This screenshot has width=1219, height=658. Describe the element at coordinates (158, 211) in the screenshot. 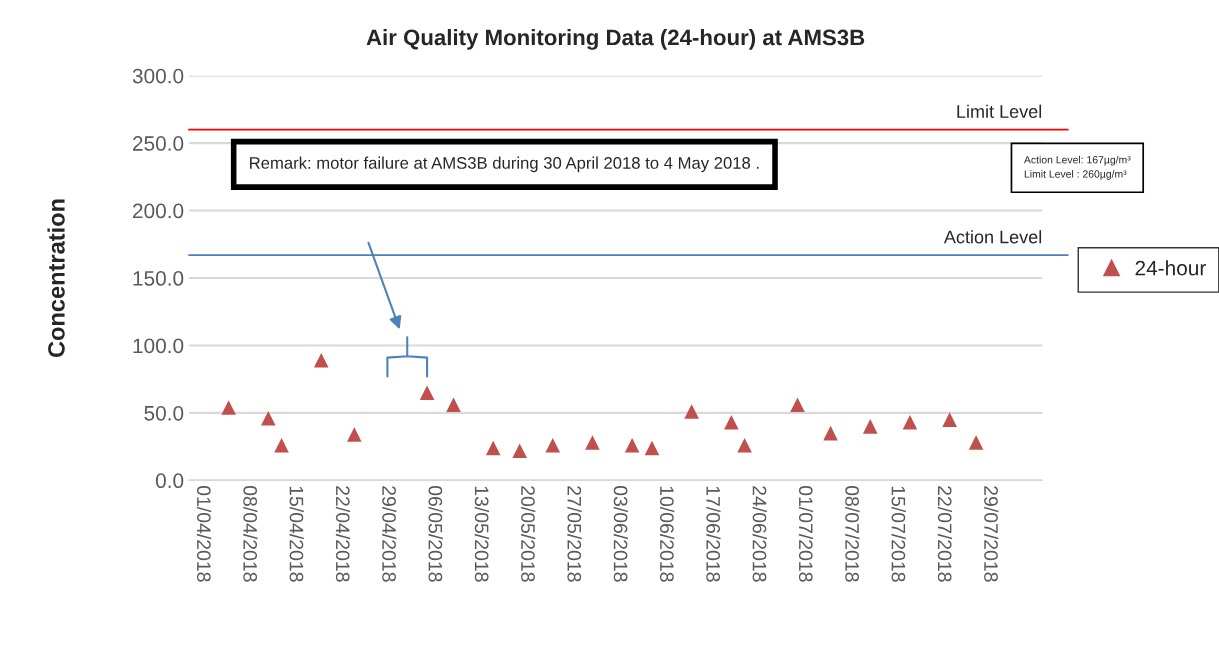

I see `y-tick-label: 200.0` at that location.